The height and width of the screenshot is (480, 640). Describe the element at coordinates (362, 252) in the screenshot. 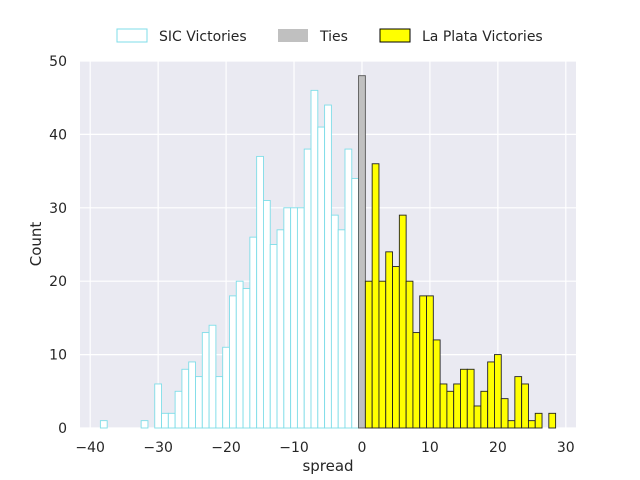

I see `bar-ties` at that location.